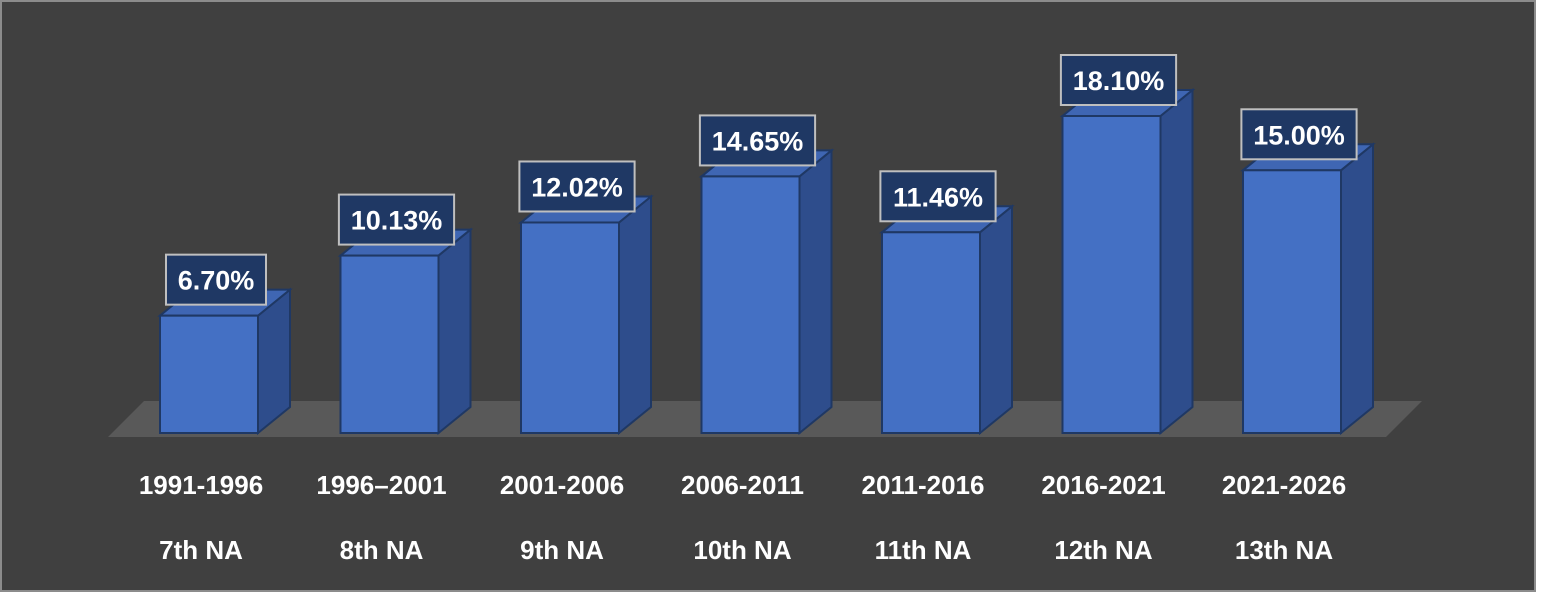  I want to click on data-label-text: 14.65%, so click(758, 141).